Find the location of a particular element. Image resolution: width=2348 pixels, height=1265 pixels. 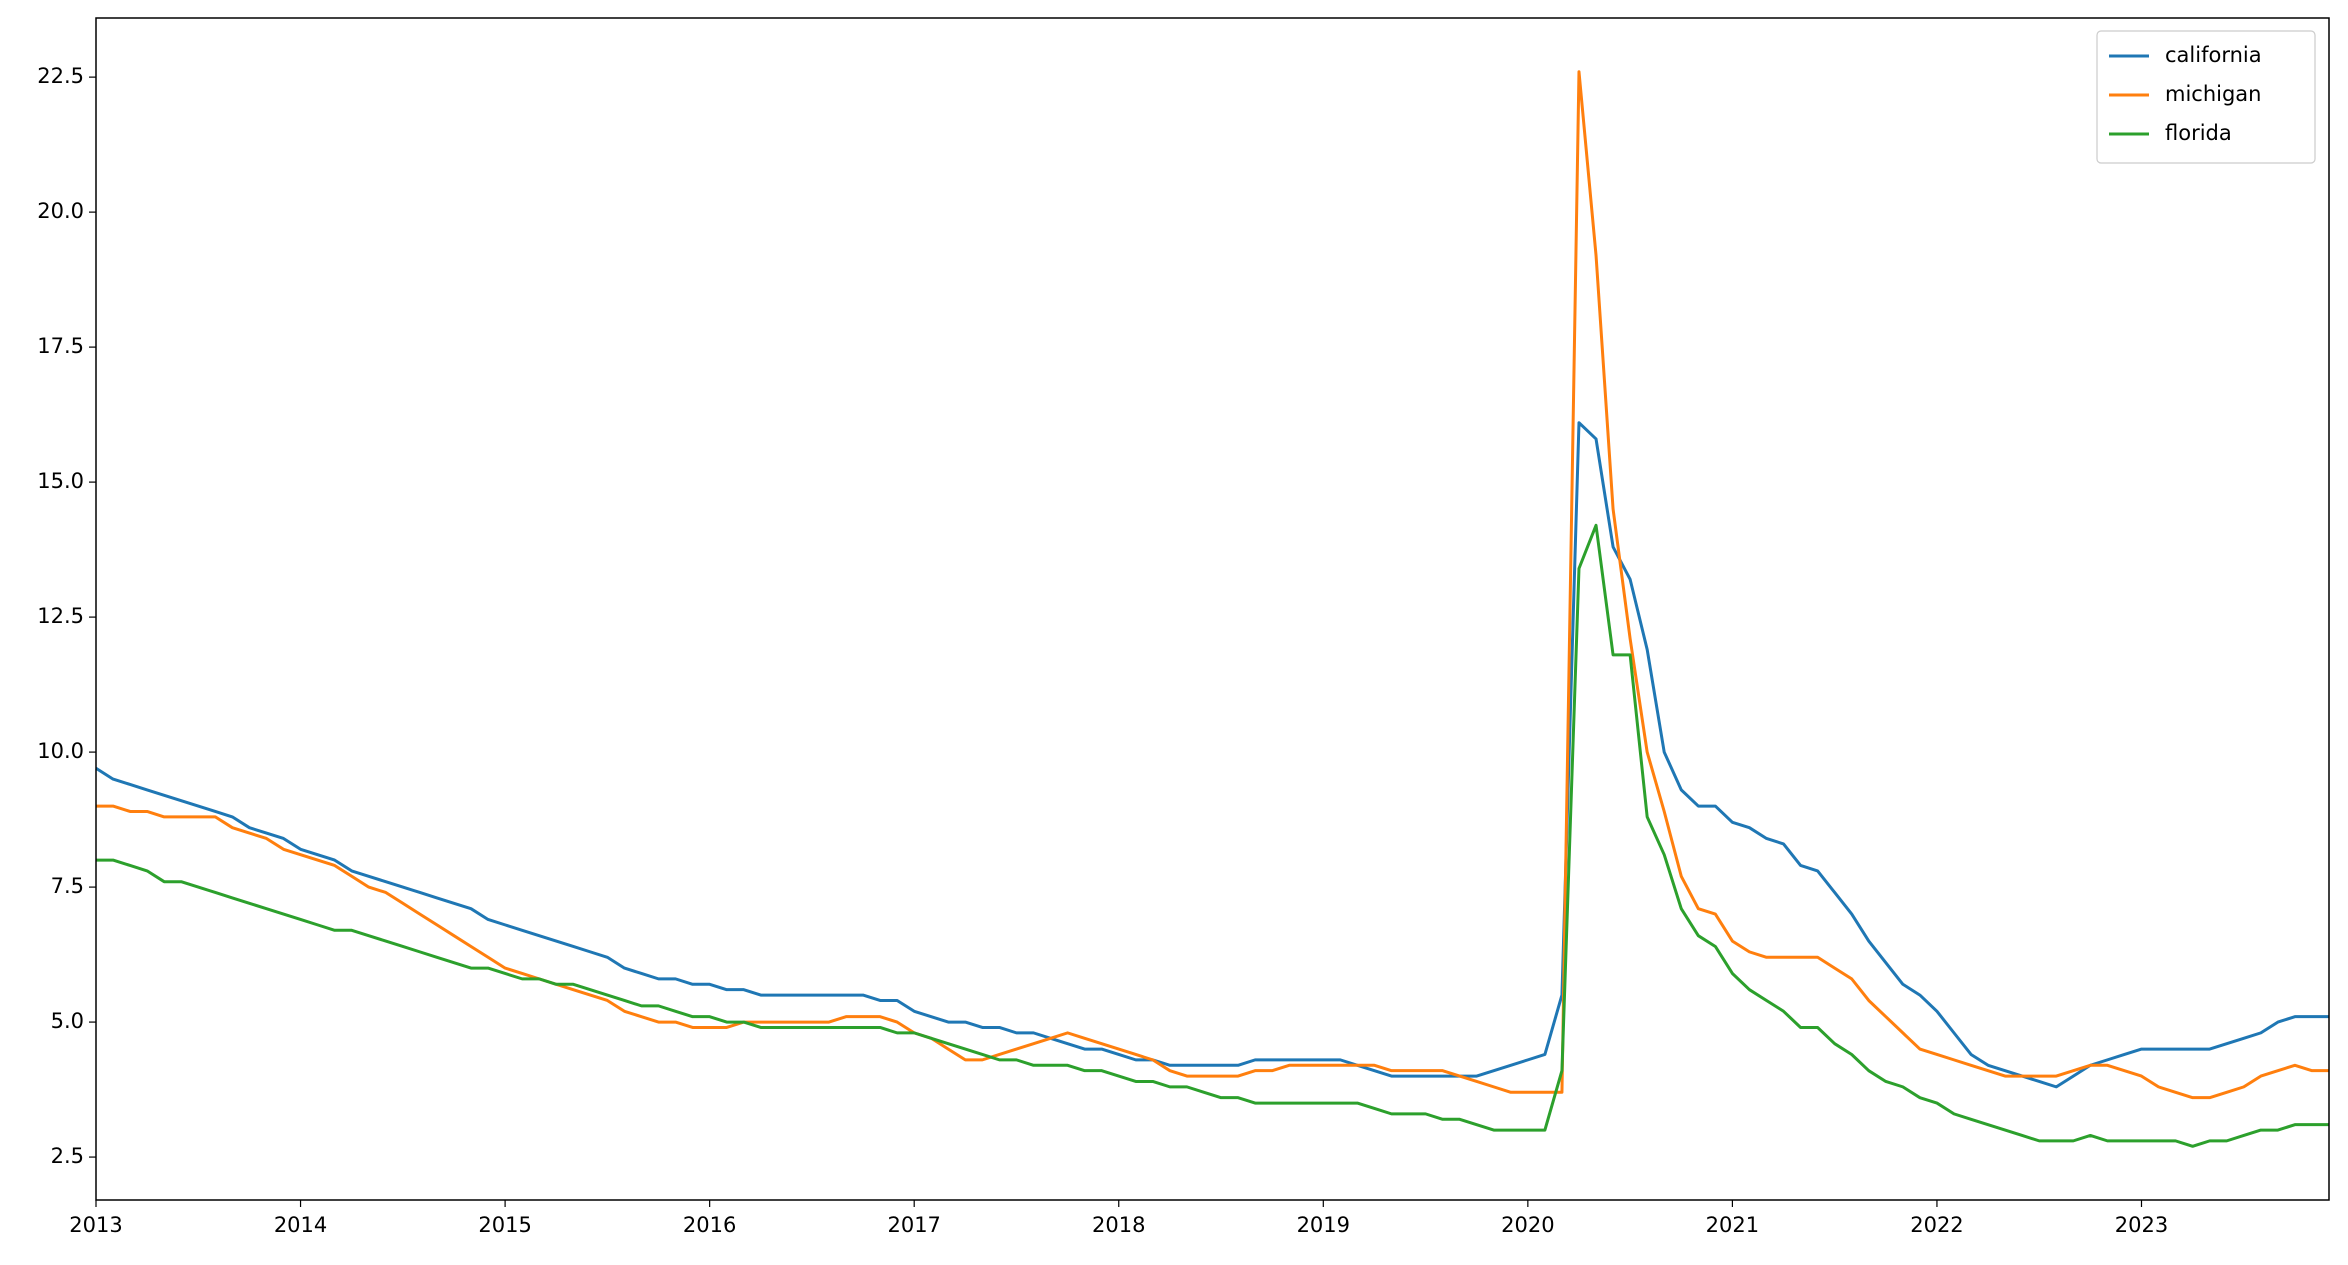

legend-label: michigan is located at coordinates (2213, 94).